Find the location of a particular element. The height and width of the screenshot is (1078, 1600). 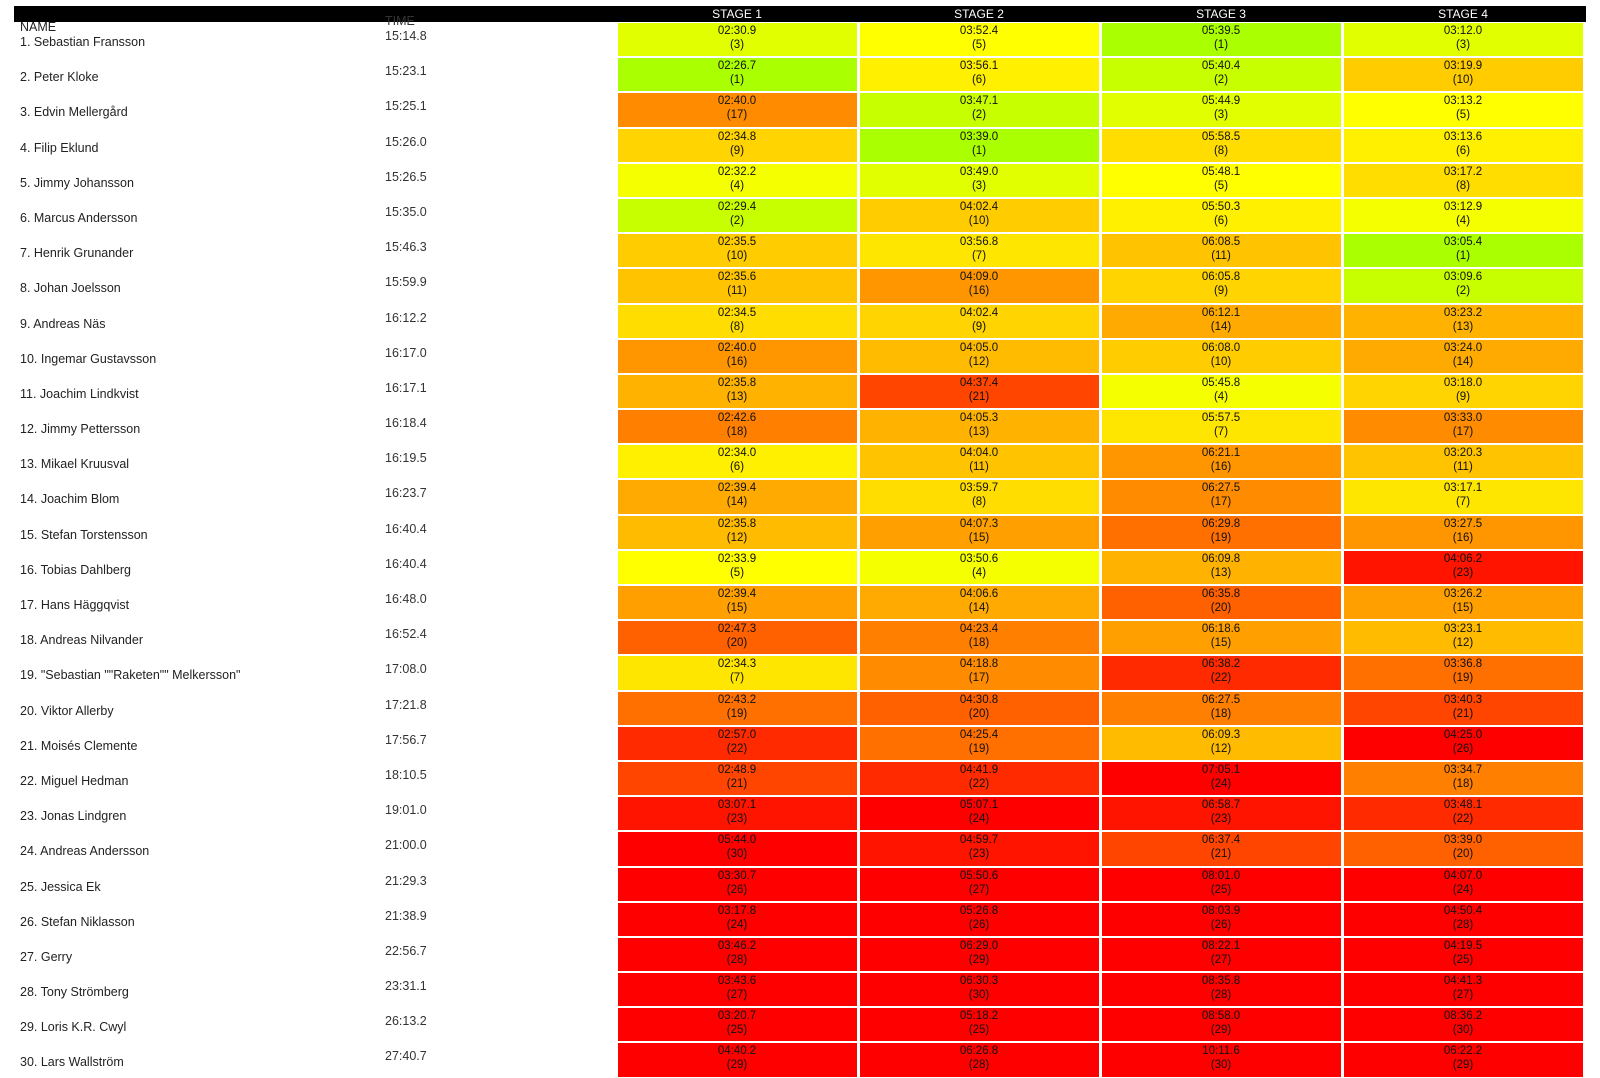

stage-2-cell: 06:26.8 (28) is located at coordinates (979, 1060).